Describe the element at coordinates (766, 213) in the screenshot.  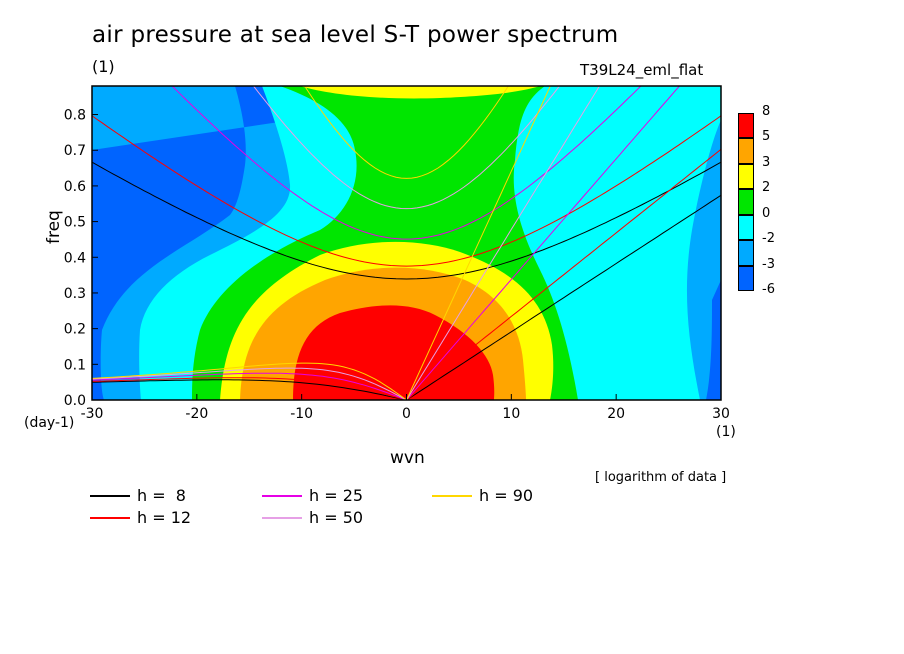
I see `colorbar-label: 0` at that location.